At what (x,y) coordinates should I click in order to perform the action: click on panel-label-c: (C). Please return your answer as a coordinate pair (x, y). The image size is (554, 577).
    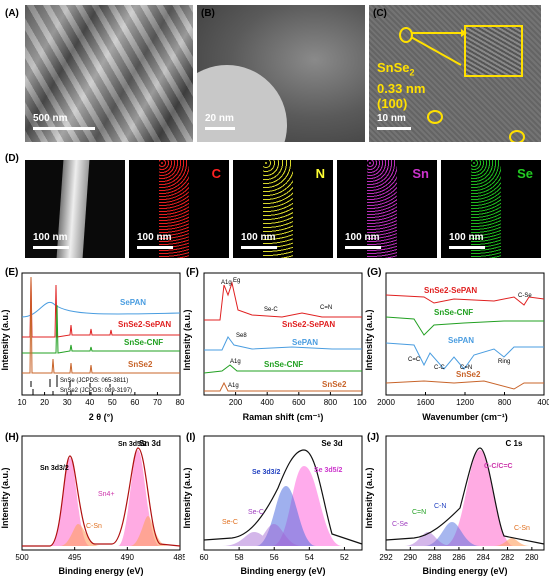
    Looking at the image, I should click on (380, 13).